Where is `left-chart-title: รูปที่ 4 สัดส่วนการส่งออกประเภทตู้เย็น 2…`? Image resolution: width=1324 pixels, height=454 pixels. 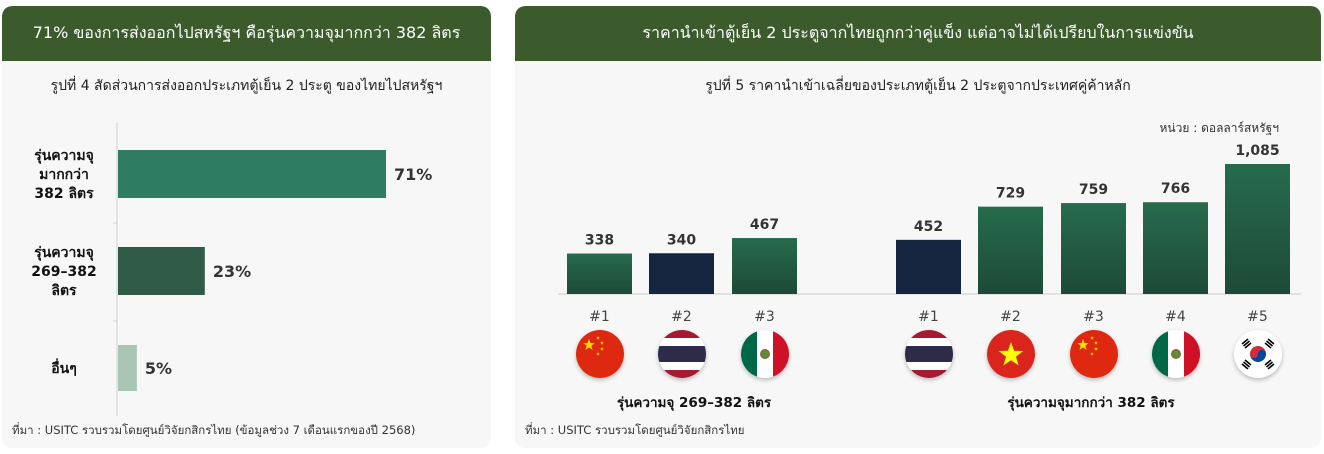
left-chart-title: รูปที่ 4 สัดส่วนการส่งออกประเภทตู้เย็น 2… is located at coordinates (246, 86).